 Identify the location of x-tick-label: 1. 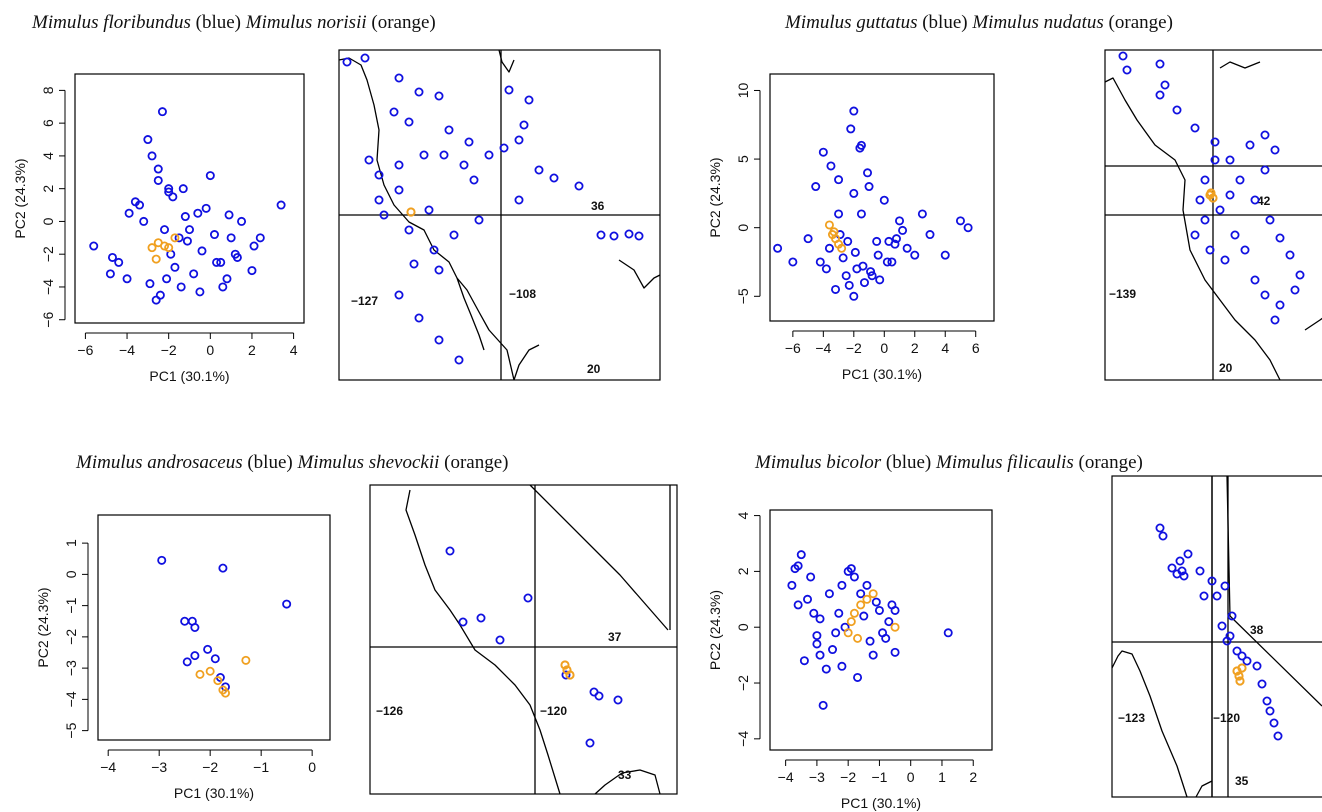
(942, 777).